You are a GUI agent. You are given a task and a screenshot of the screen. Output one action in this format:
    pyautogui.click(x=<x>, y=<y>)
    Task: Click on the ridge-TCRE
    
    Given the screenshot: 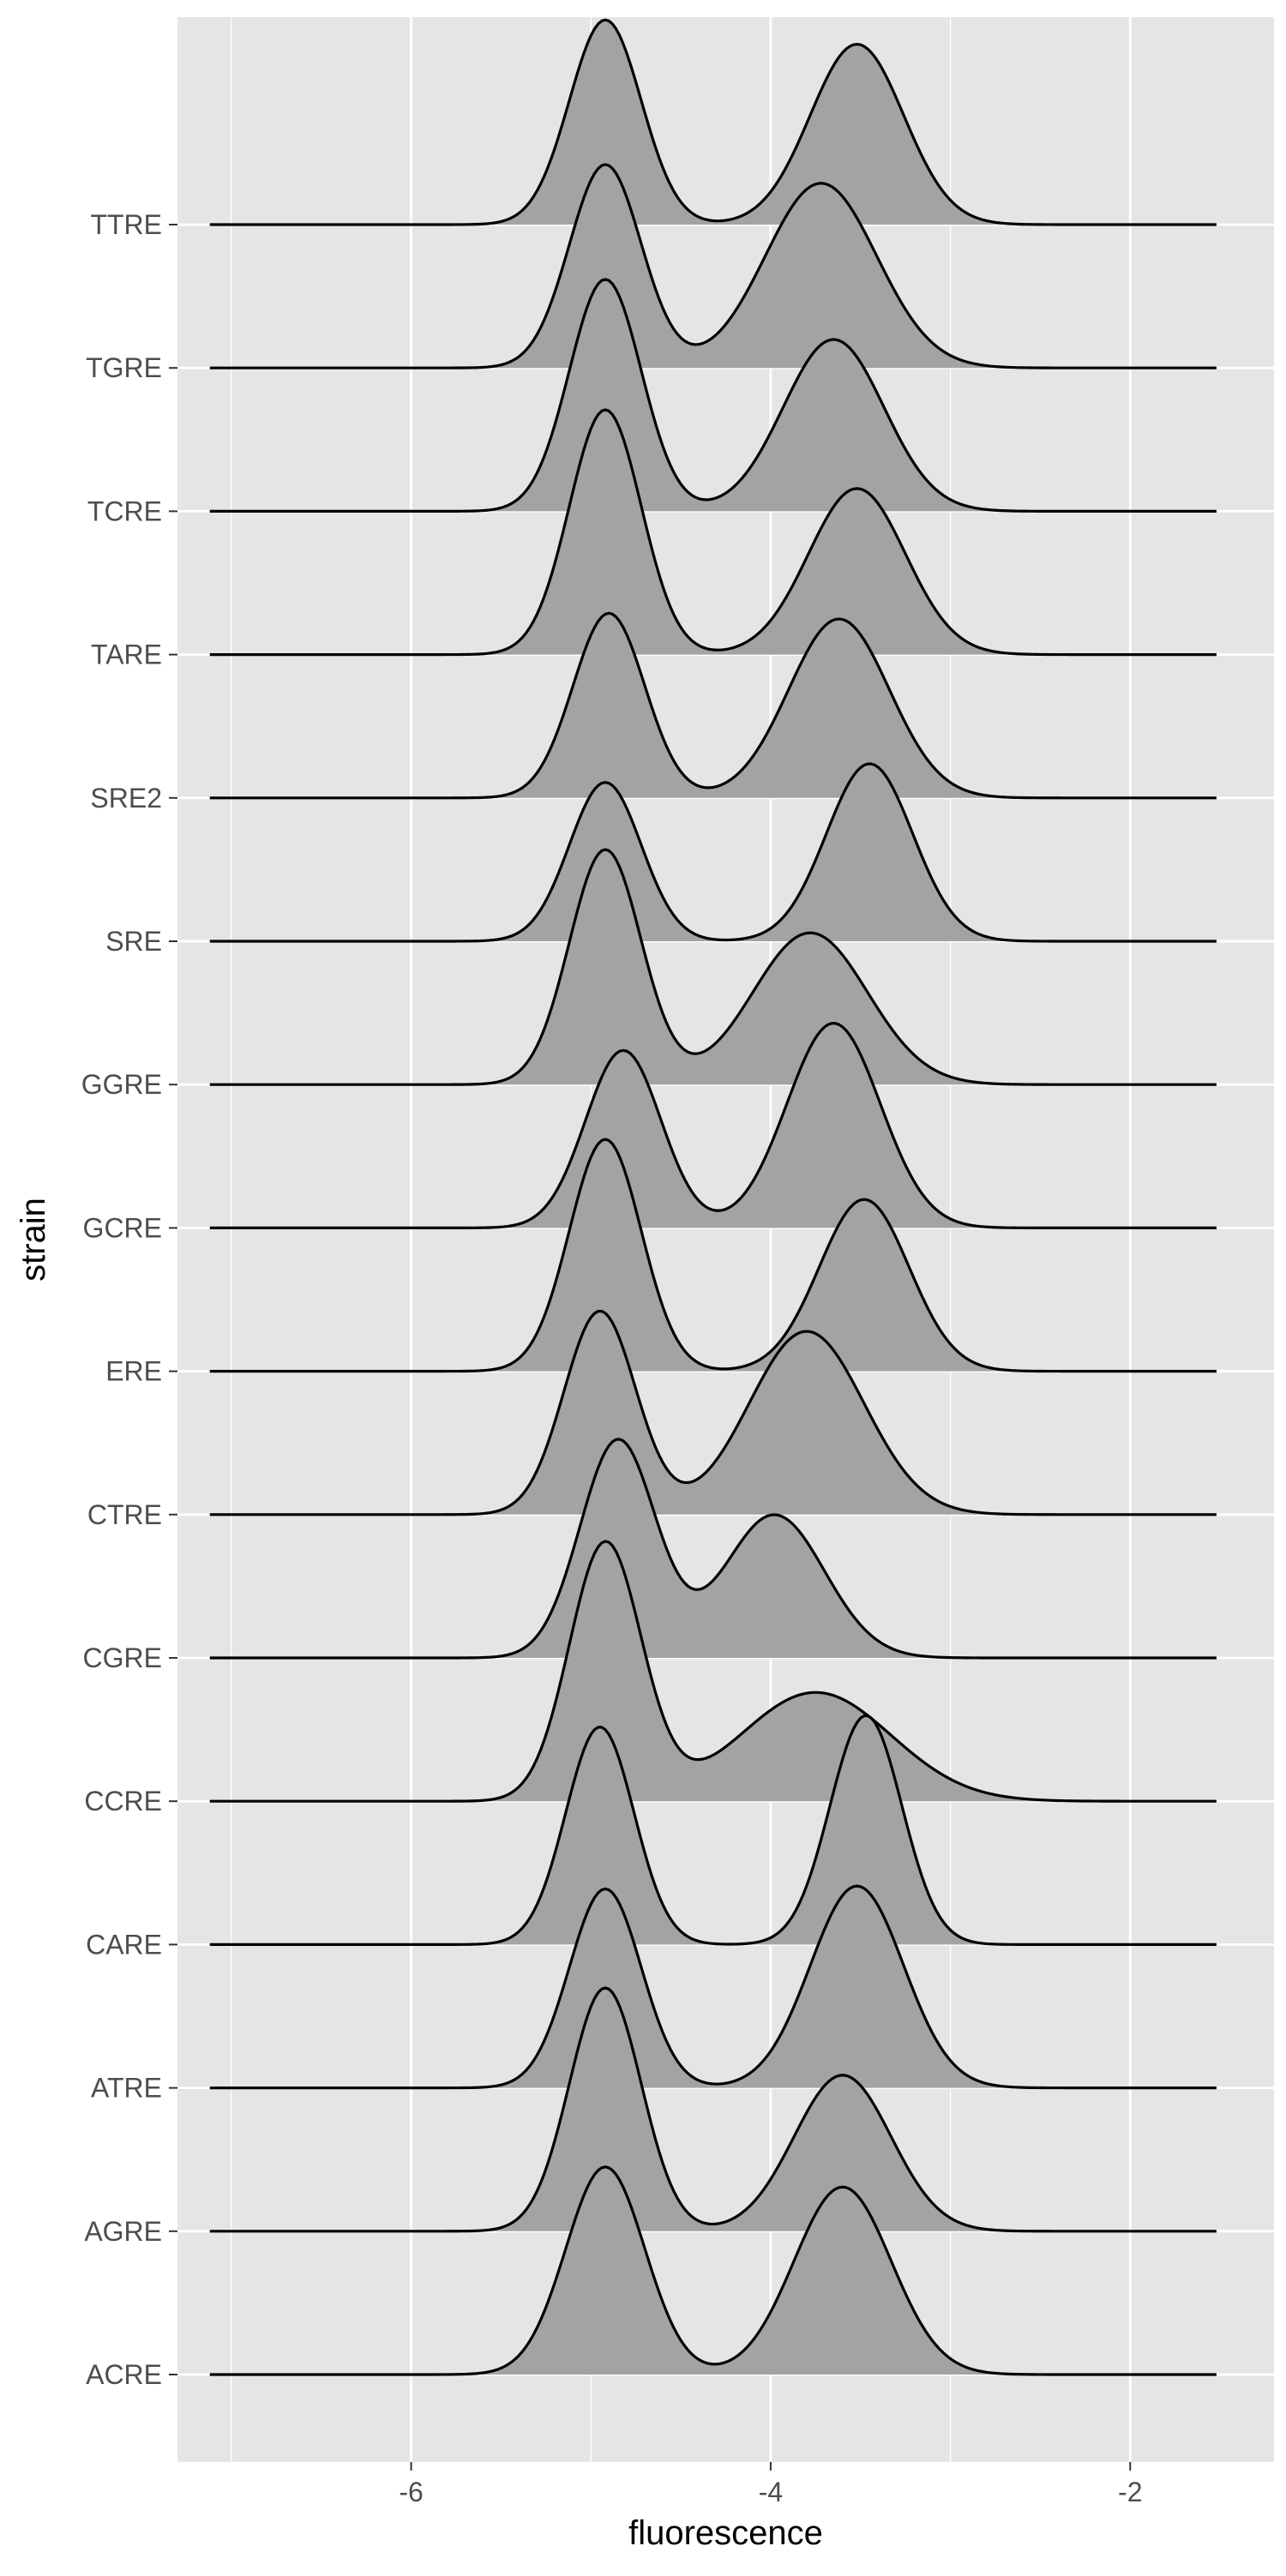 What is the action you would take?
    pyautogui.click(x=713, y=395)
    